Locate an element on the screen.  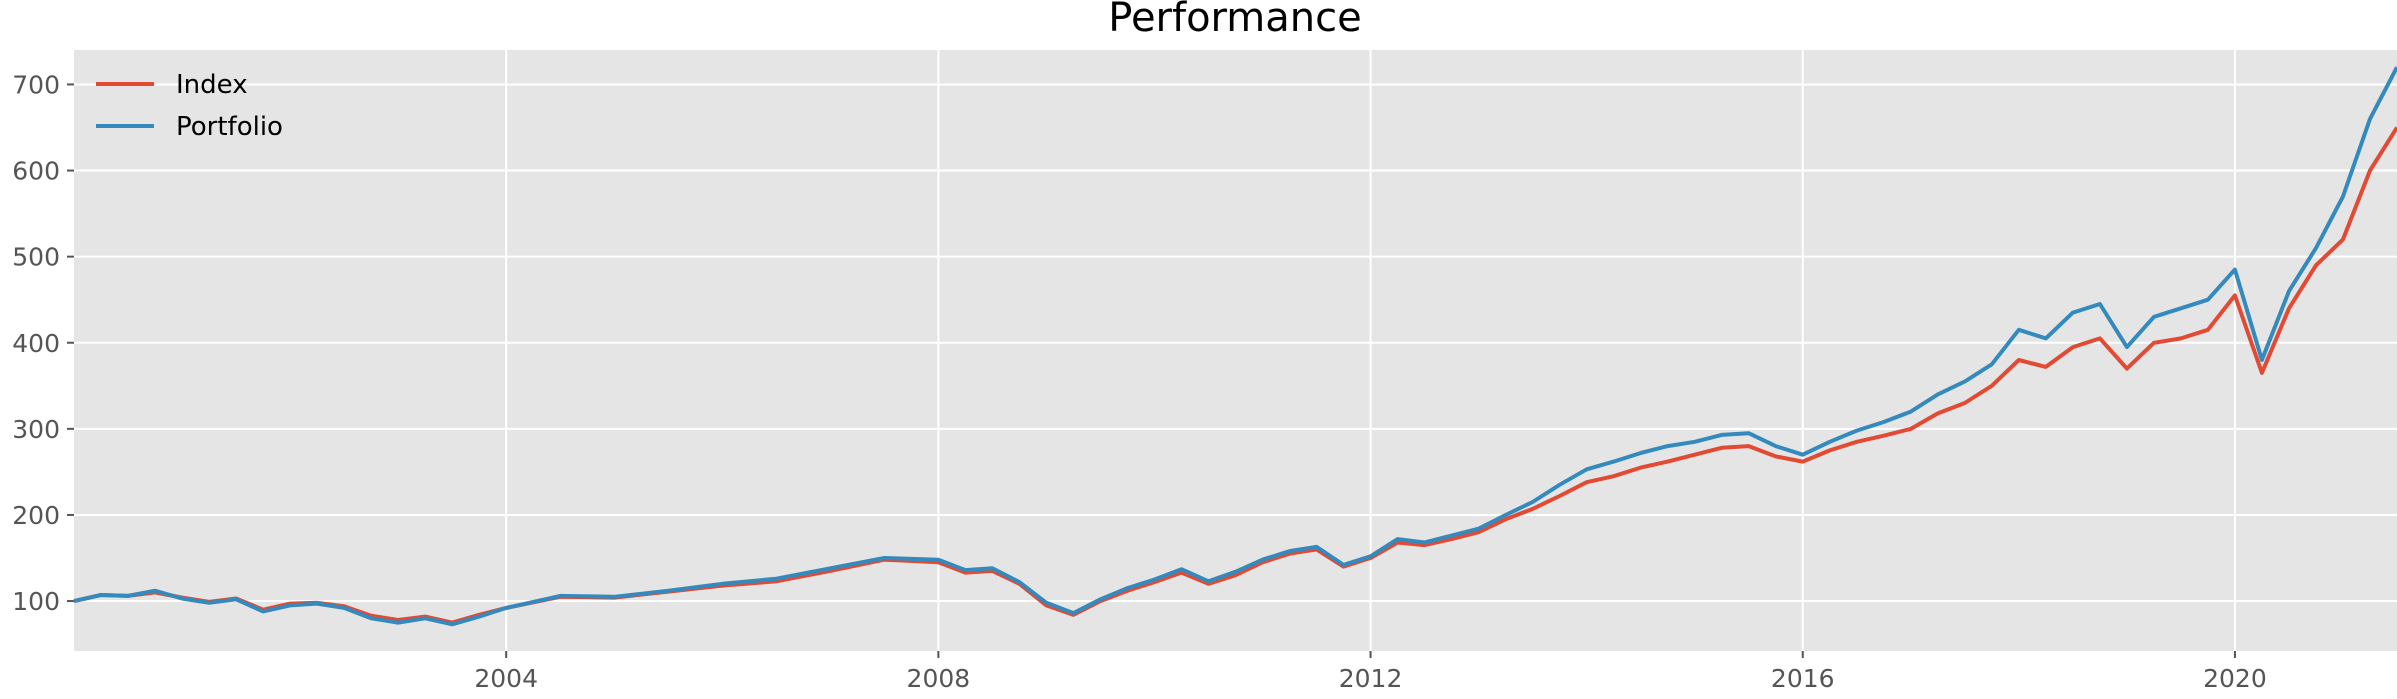
x-tick-label: 2016 is located at coordinates (1803, 678).